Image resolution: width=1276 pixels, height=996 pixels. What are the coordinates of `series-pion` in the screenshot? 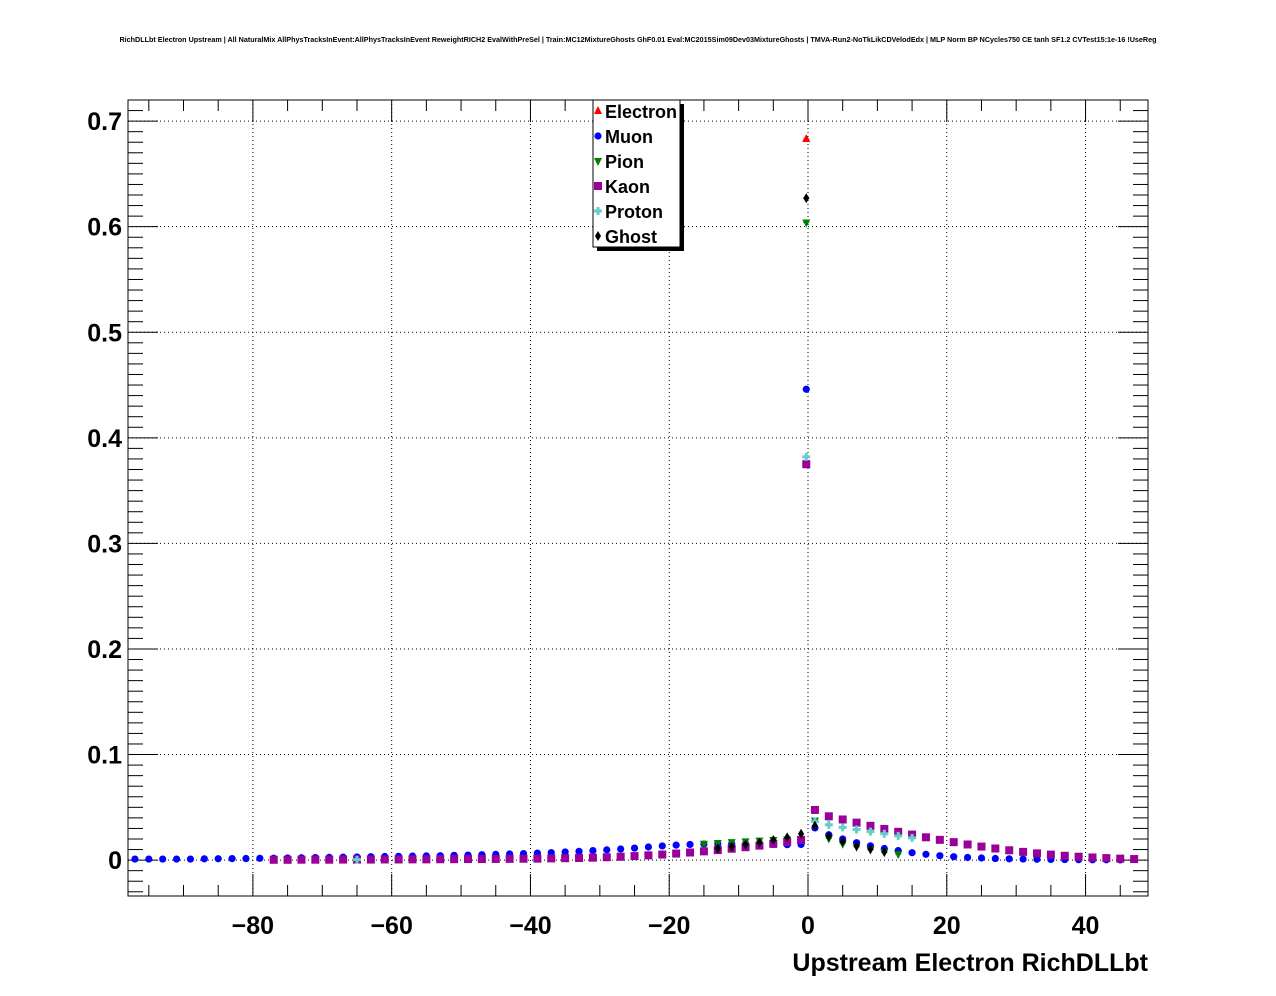 It's located at (801, 539).